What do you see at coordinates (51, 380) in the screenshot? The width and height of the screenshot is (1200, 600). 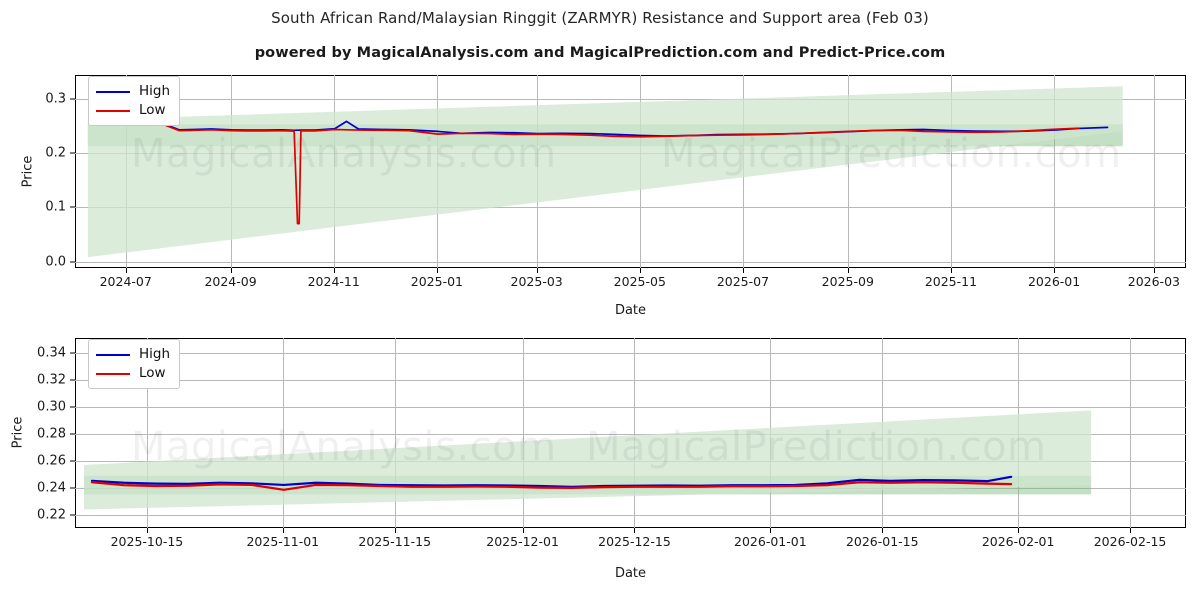 I see `y-tick-label: 0.32` at bounding box center [51, 380].